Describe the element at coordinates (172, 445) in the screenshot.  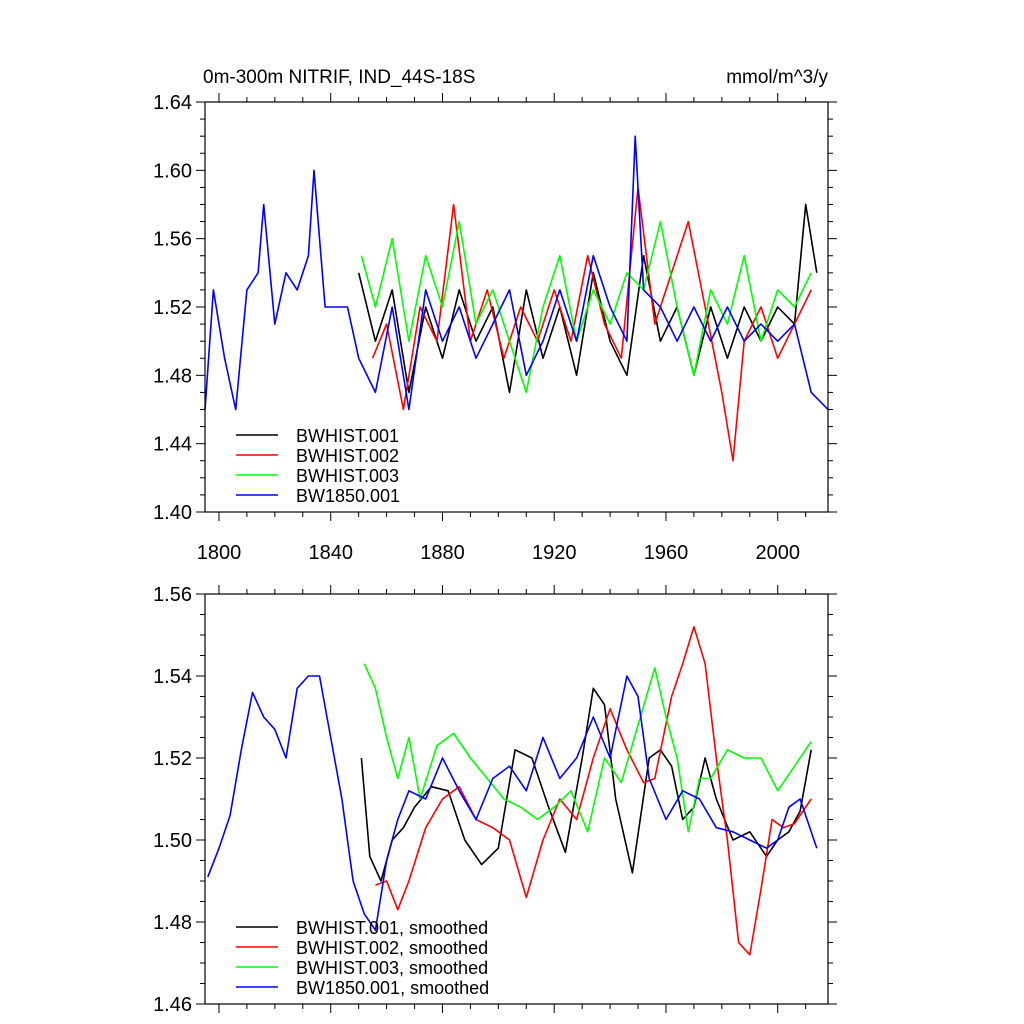
I see `y-tick-label: 1.44` at that location.